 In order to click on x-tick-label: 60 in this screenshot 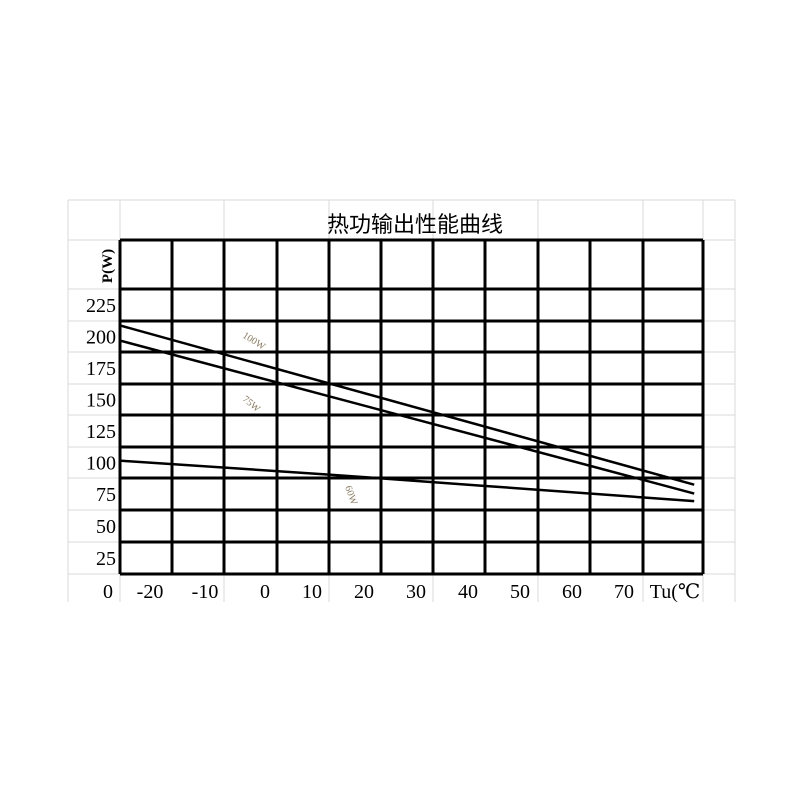, I will do `click(572, 592)`.